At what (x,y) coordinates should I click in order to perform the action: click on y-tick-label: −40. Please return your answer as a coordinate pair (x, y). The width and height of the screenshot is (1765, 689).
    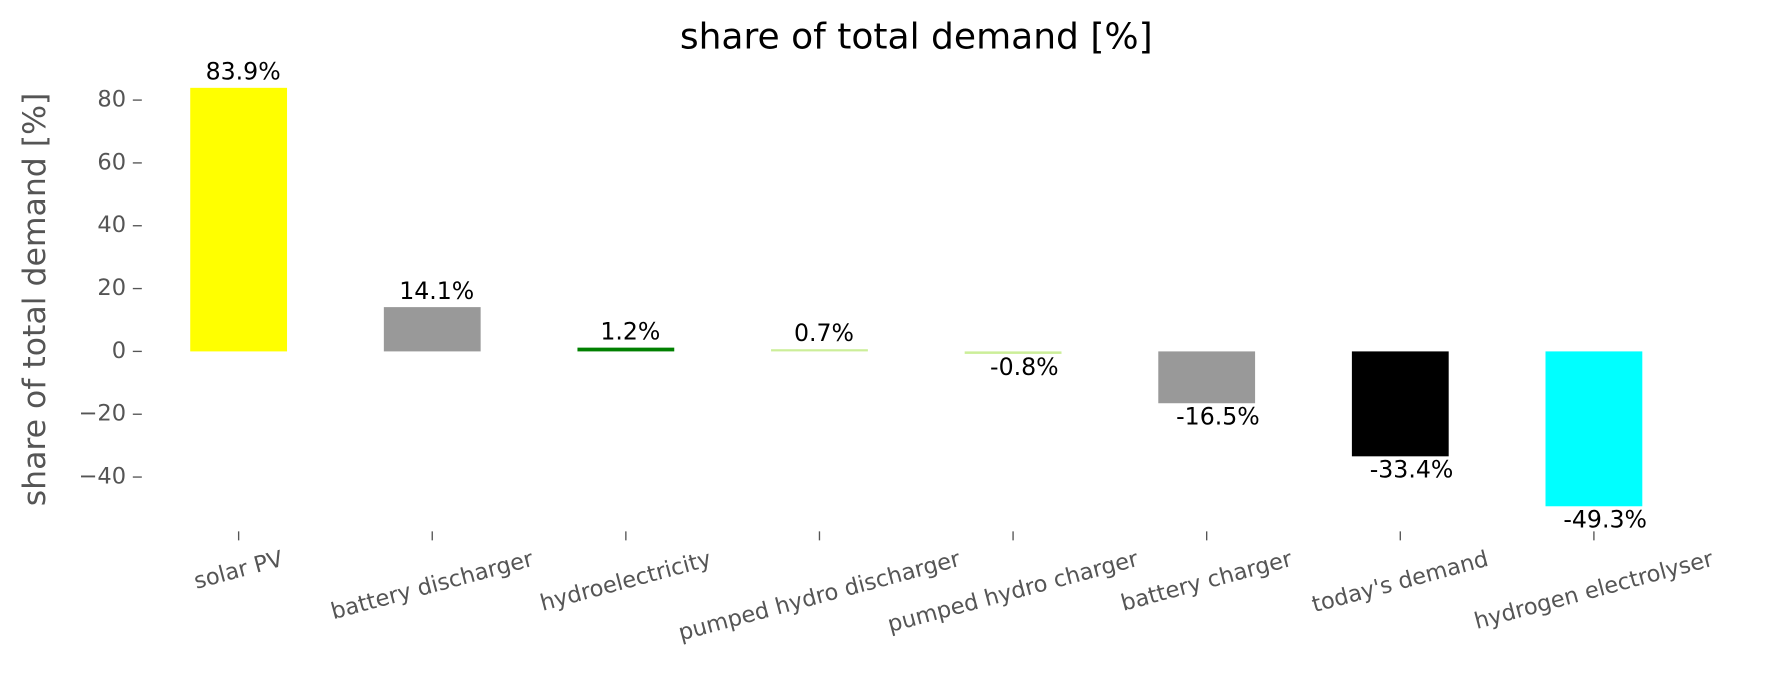
    Looking at the image, I should click on (102, 477).